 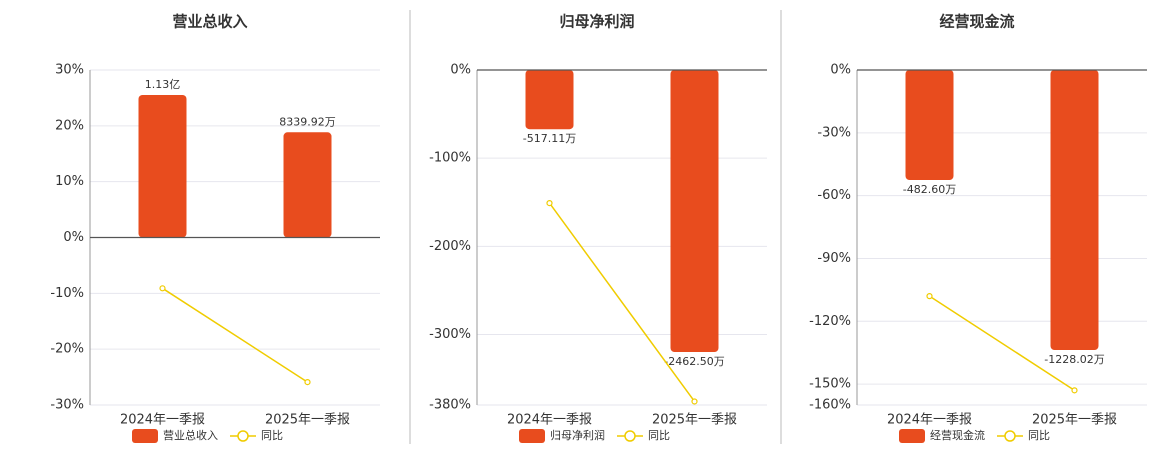 What do you see at coordinates (929, 189) in the screenshot?
I see `value-label: -482.60万` at bounding box center [929, 189].